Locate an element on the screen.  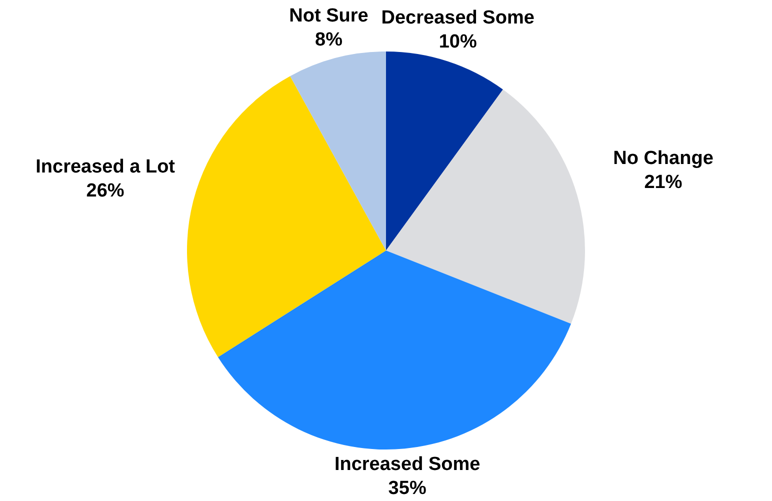
slice-label: No Change is located at coordinates (663, 158).